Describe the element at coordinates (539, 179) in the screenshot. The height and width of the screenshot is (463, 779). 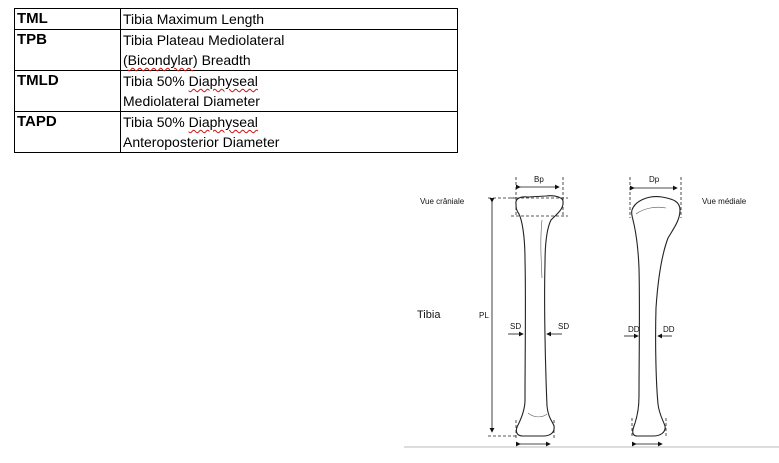
I see `bp-label: Bp` at that location.